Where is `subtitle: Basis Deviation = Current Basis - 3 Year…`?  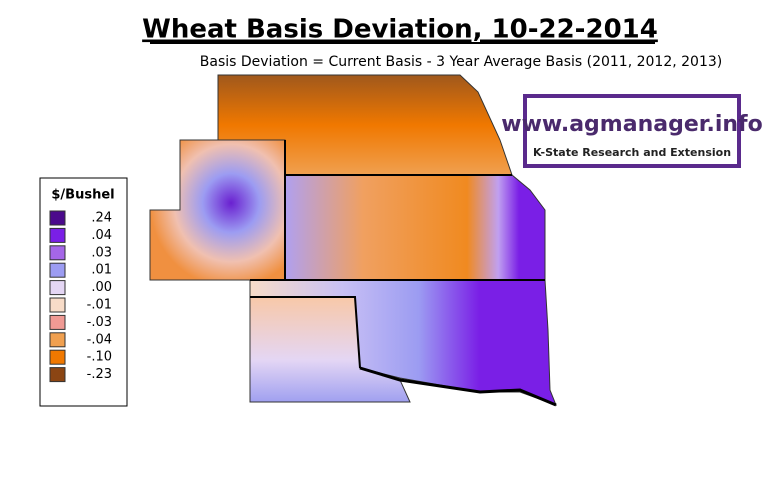 subtitle: Basis Deviation = Current Basis - 3 Year… is located at coordinates (461, 62).